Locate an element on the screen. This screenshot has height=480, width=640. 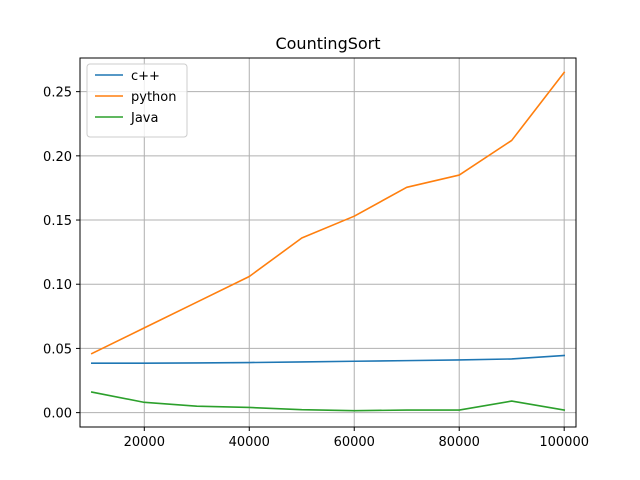
series-line-ccpp is located at coordinates (328, 359).